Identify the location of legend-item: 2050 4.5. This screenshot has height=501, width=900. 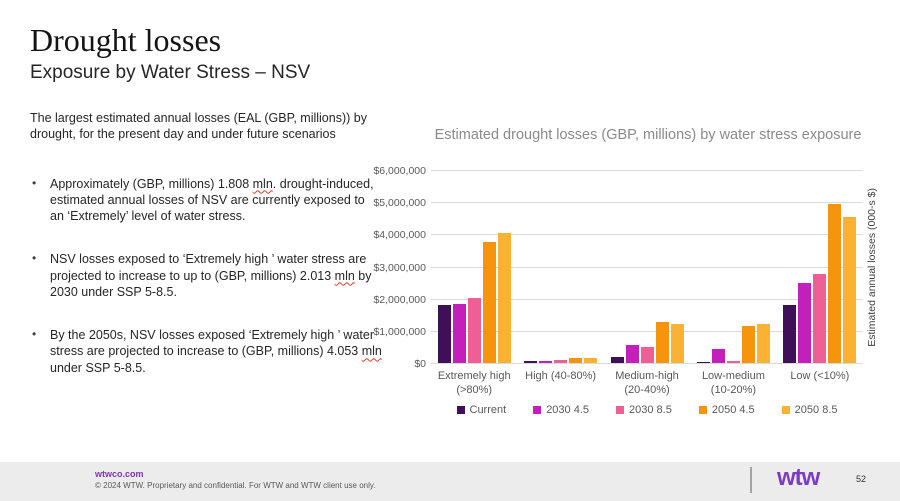
(726, 410).